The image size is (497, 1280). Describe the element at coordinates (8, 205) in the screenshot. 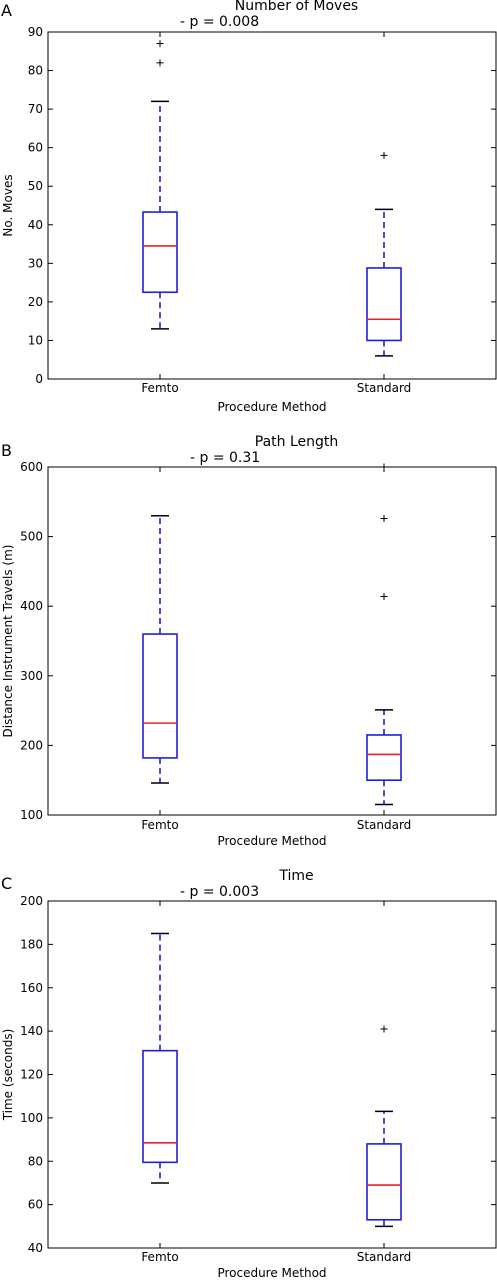

I see `y-axis-label: No. Moves` at that location.